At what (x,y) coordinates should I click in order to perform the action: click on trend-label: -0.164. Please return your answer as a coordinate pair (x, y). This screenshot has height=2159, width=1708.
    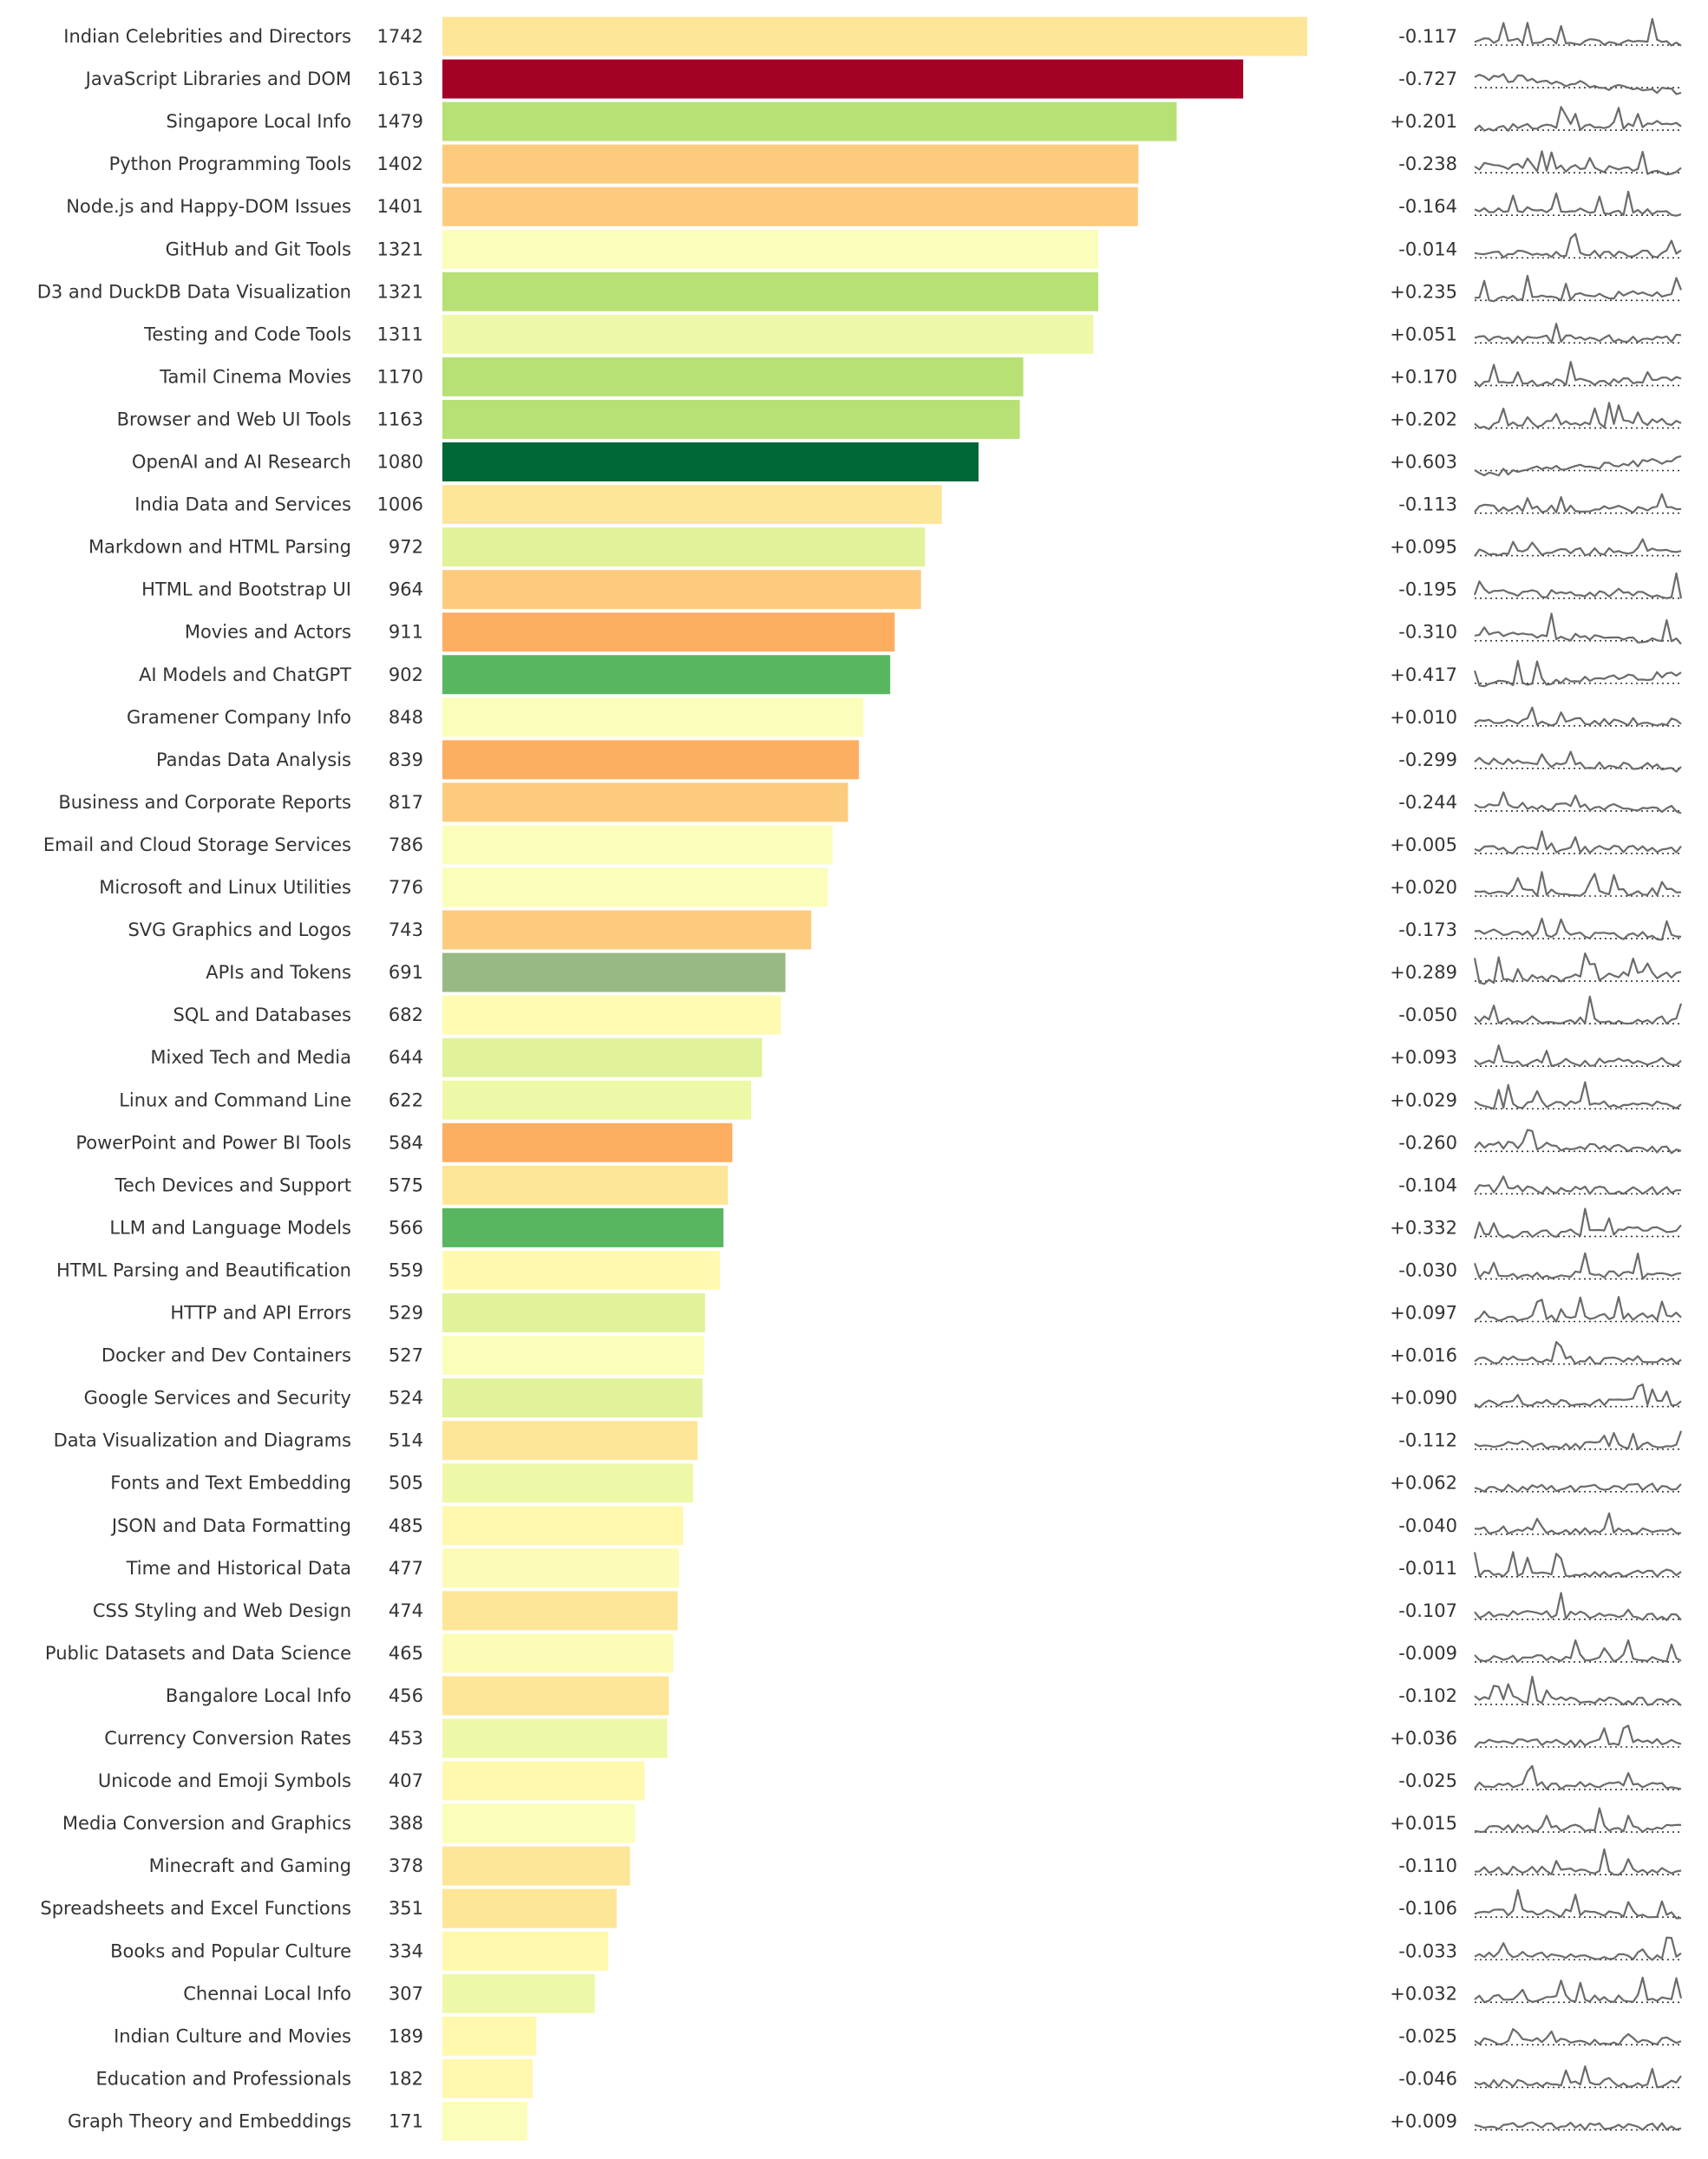
    Looking at the image, I should click on (1427, 207).